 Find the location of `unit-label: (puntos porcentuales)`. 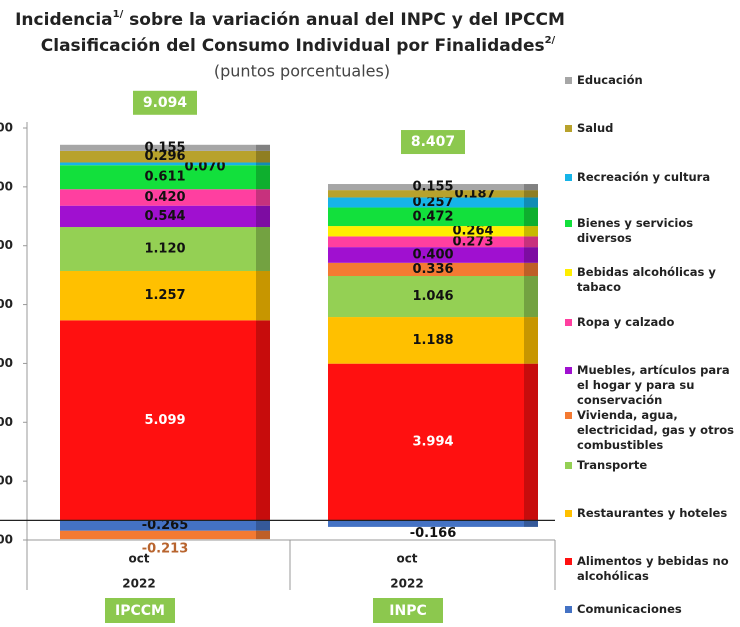

unit-label: (puntos porcentuales) is located at coordinates (302, 71).